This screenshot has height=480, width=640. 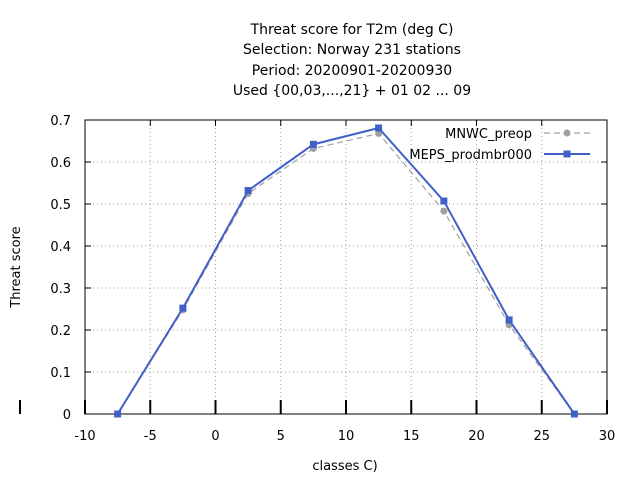 I want to click on x-tick-label: -5, so click(x=150, y=436).